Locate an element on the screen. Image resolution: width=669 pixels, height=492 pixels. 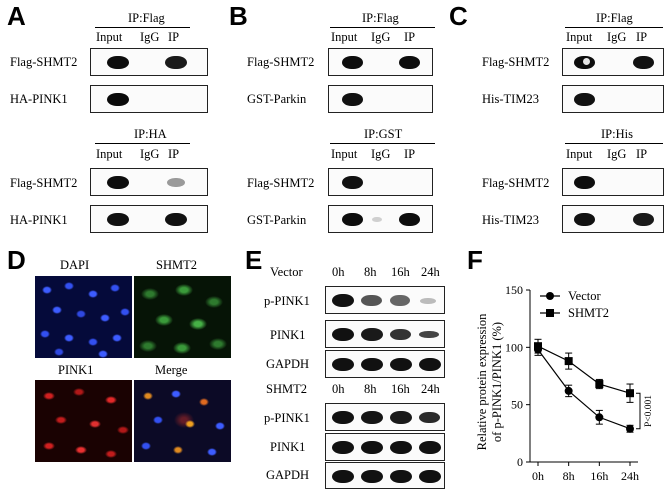
panel-label-f: F is located at coordinates (475, 260).